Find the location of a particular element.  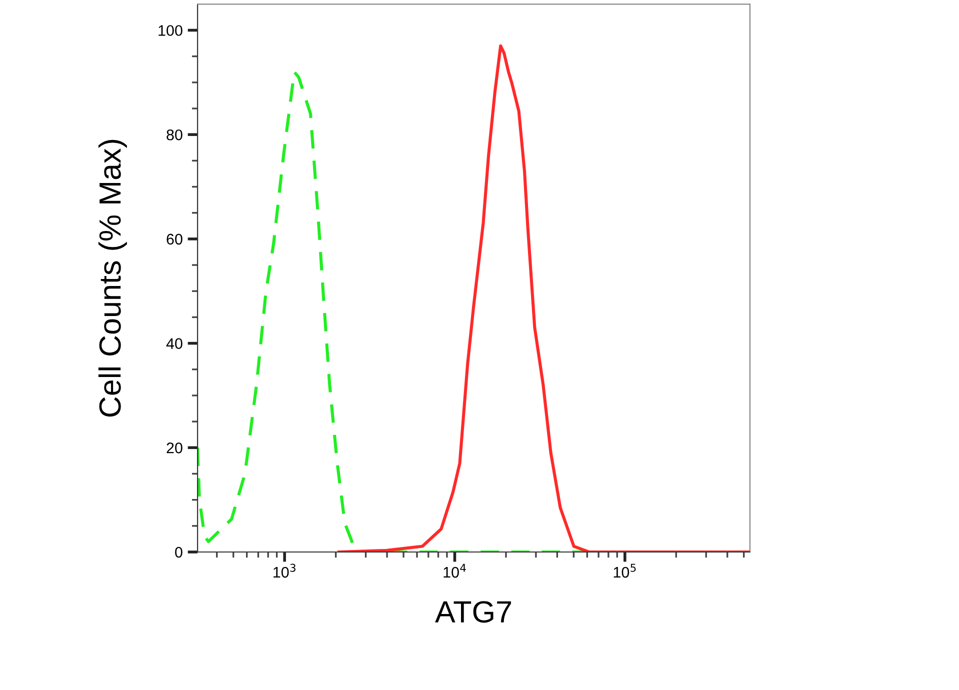

y-tick-label: 100 is located at coordinates (170, 30).